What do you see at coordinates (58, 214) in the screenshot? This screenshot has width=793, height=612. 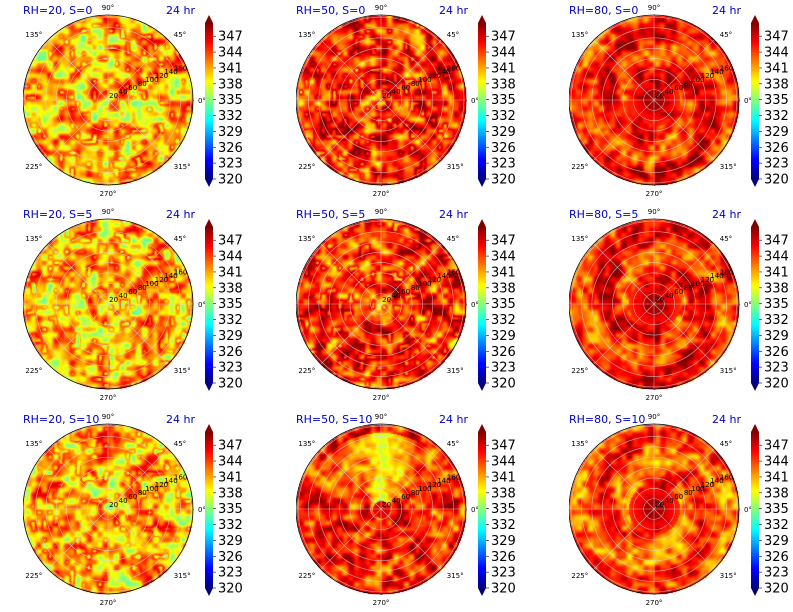 I see `panel-title: RH=20, S=5` at bounding box center [58, 214].